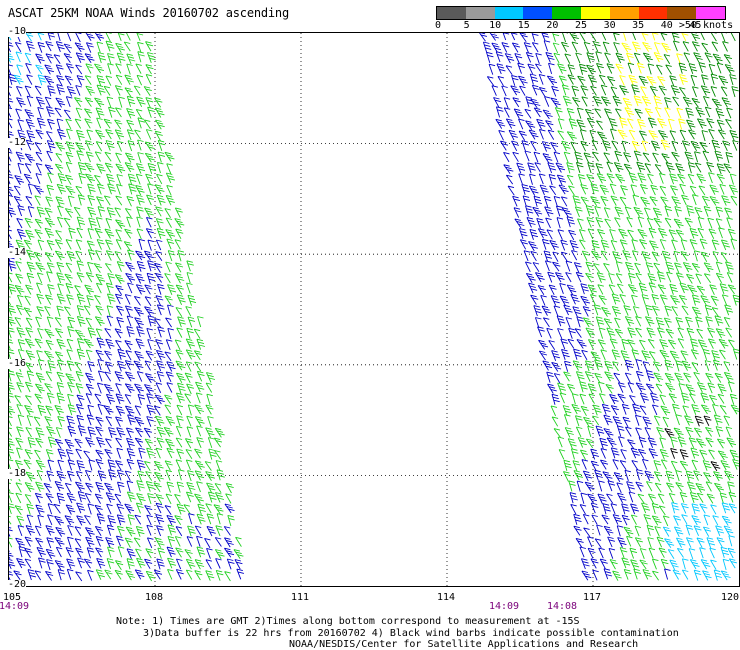 The width and height of the screenshot is (740, 650). Describe the element at coordinates (695, 25) in the screenshot. I see `colorbar-label: 45` at that location.